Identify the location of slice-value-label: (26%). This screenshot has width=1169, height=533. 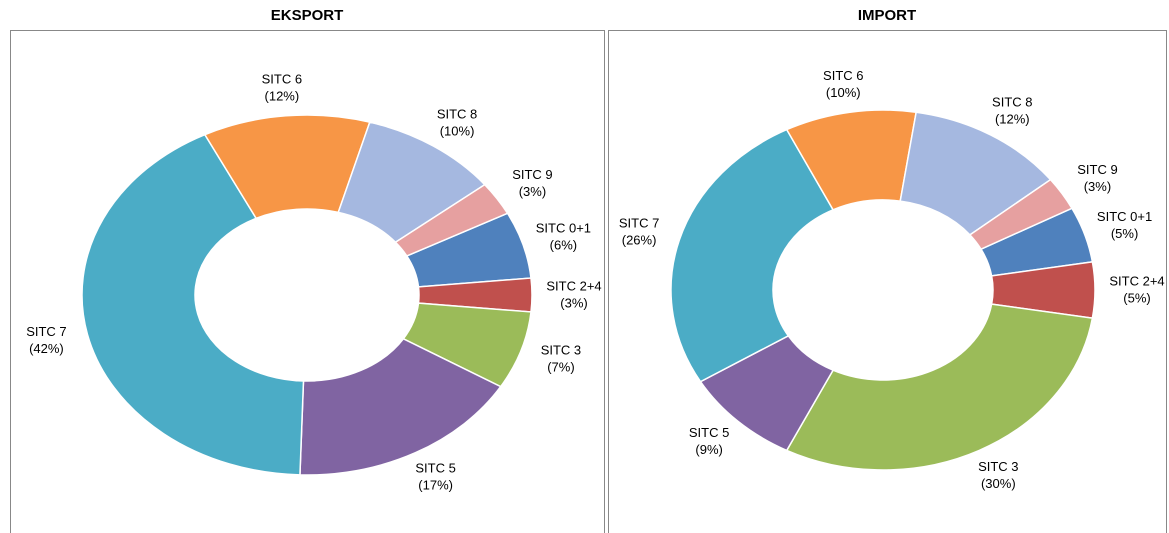
(639, 239).